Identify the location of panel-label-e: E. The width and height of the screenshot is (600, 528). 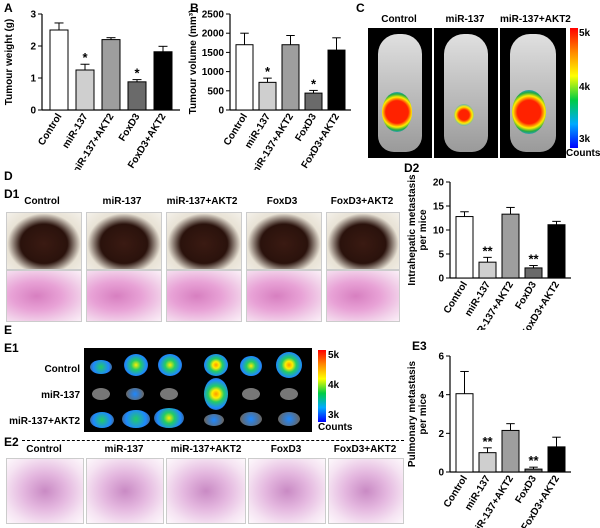
(8, 330).